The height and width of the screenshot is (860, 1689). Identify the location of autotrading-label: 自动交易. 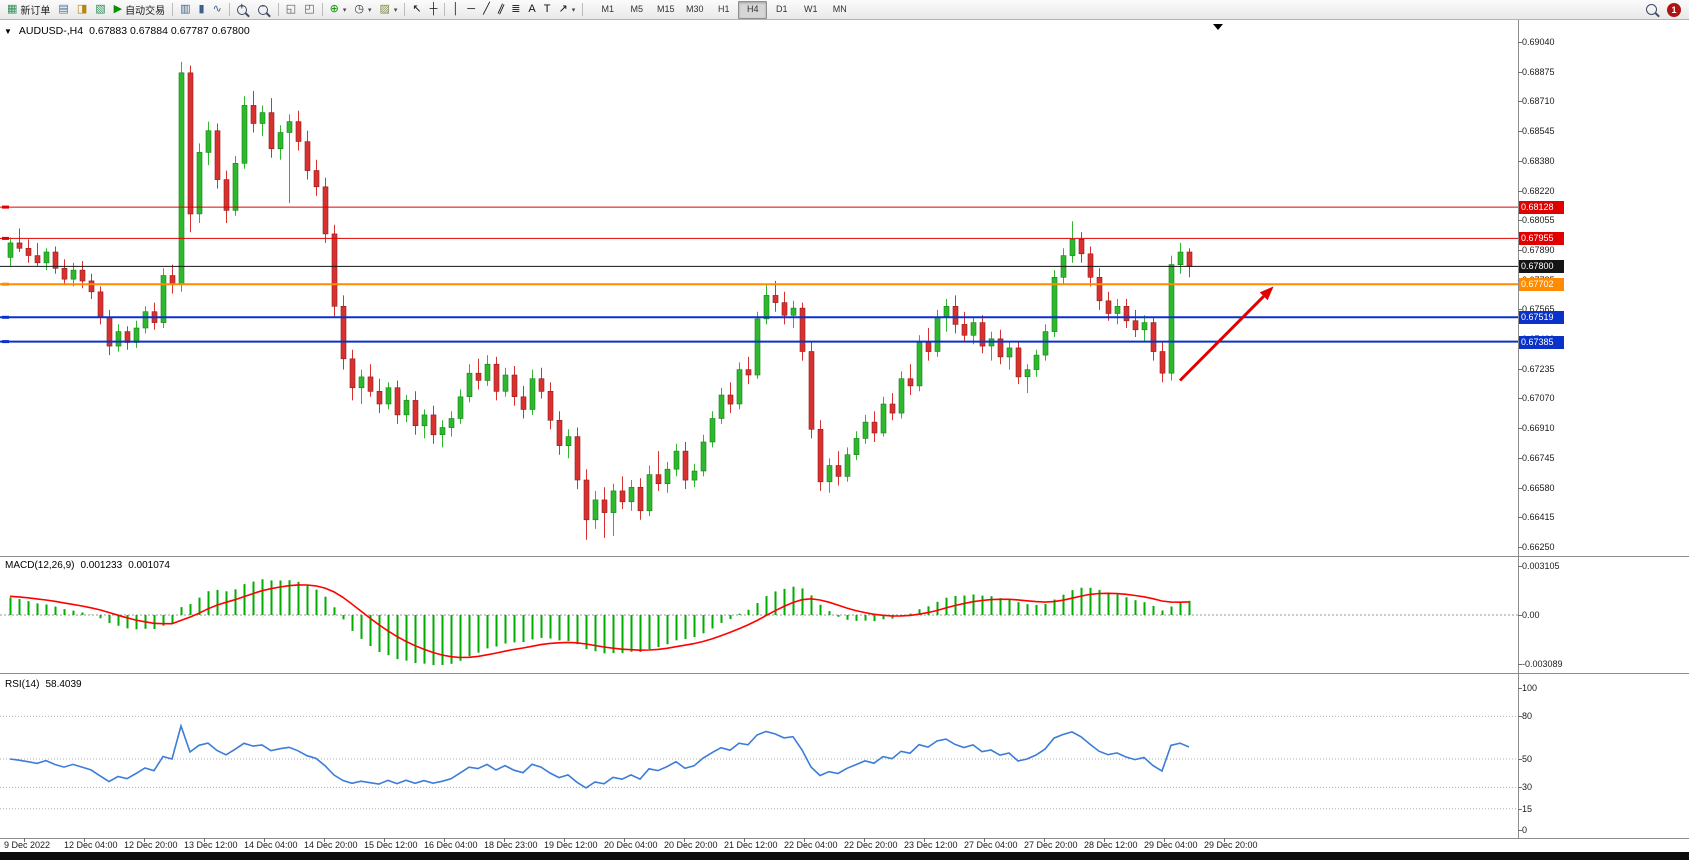
(145, 11).